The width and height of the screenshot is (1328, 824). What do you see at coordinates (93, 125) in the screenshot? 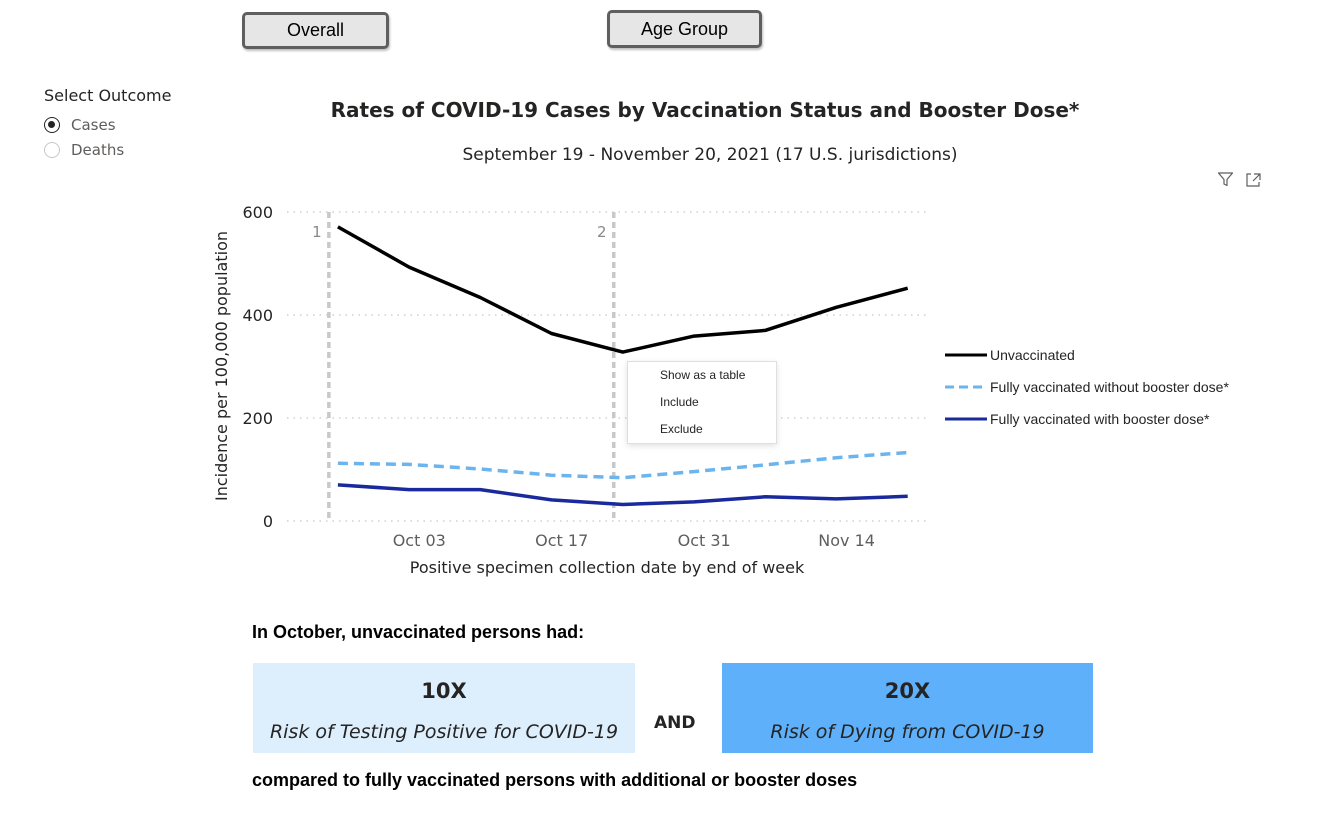
I see `radio-label-cases: Cases` at bounding box center [93, 125].